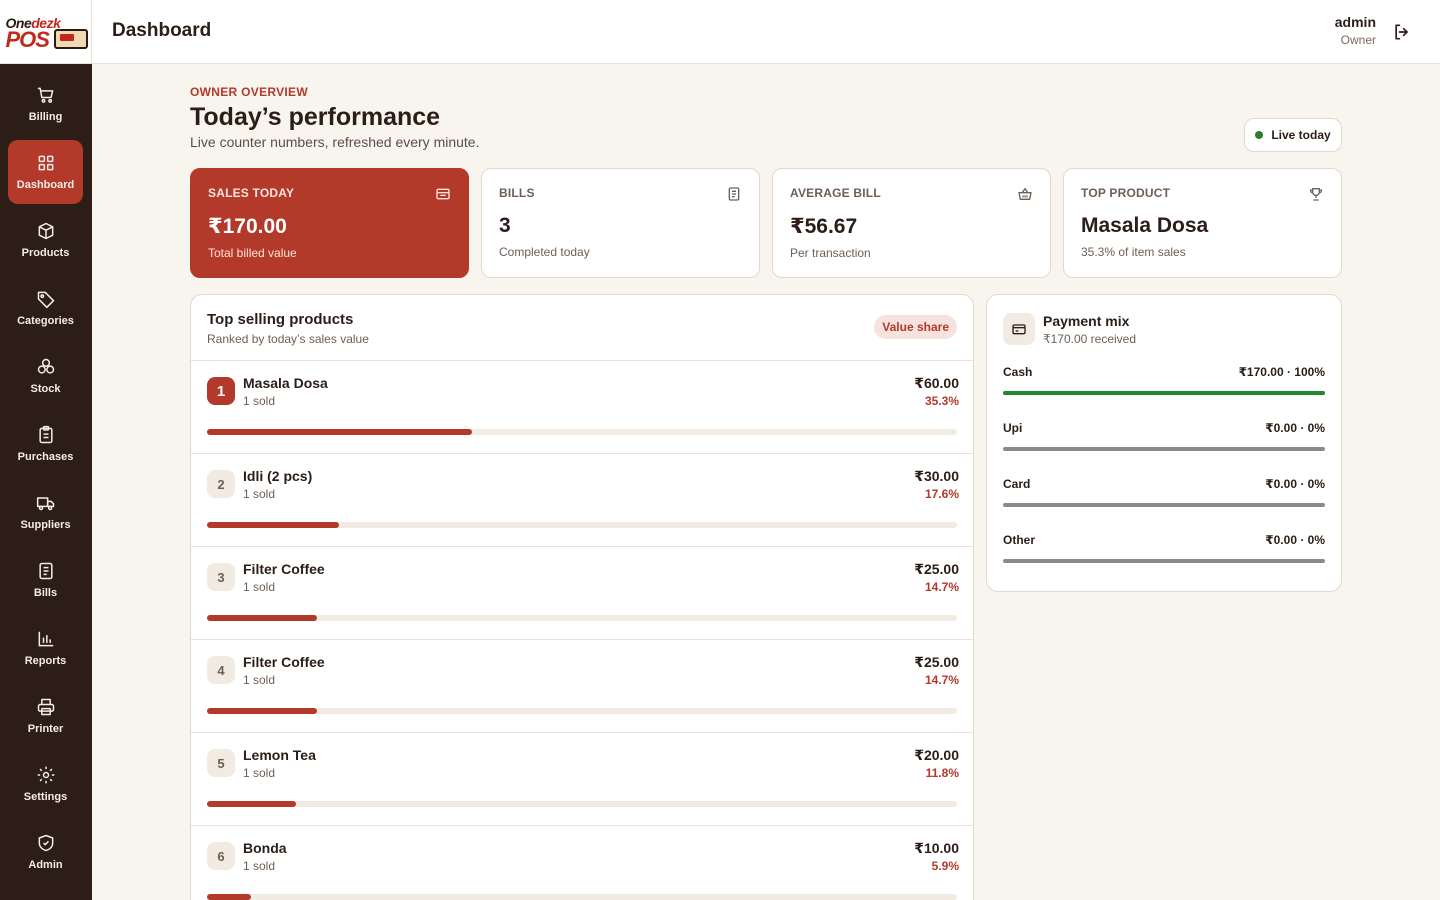  What do you see at coordinates (1133, 252) in the screenshot?
I see `stat-note: 35.3% of item sales` at bounding box center [1133, 252].